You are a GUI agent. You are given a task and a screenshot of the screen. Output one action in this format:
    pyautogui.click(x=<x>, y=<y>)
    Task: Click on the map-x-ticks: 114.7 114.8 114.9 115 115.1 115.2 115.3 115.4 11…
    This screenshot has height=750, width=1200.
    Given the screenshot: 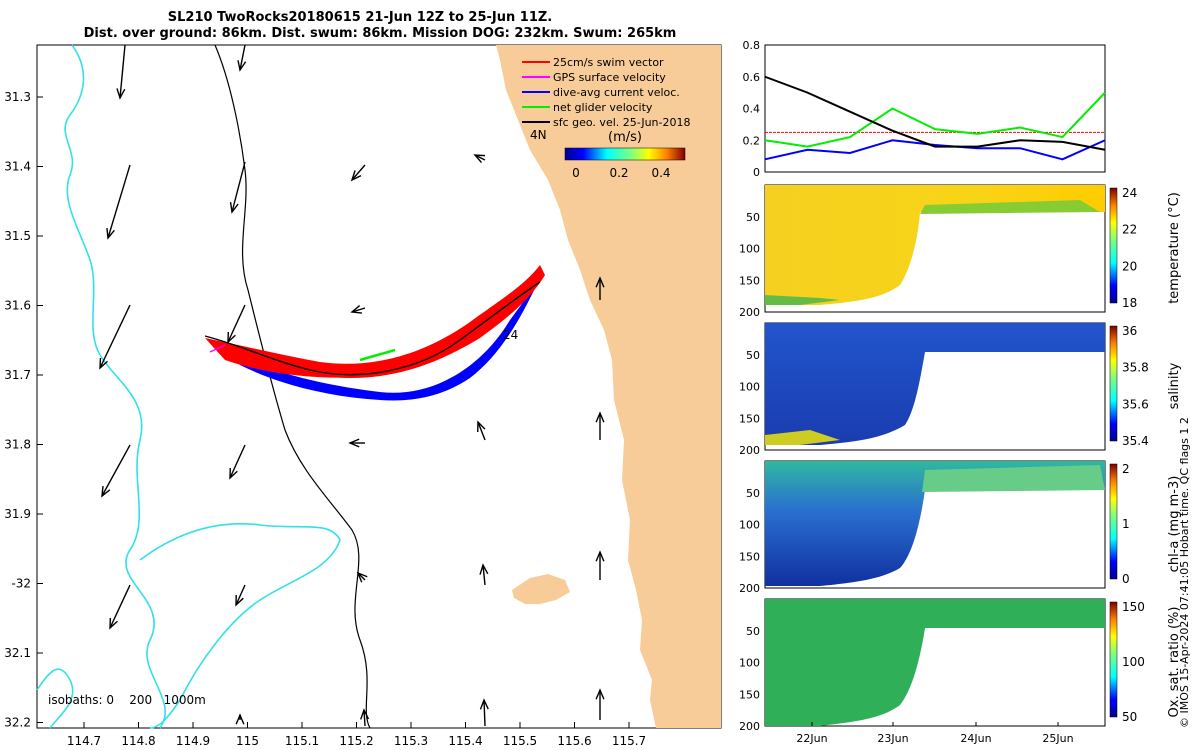 What is the action you would take?
    pyautogui.click(x=356, y=735)
    